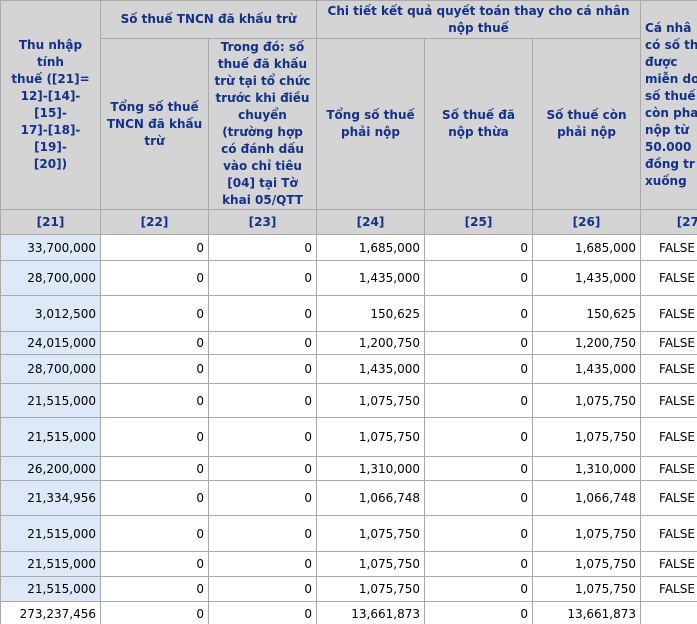 This screenshot has height=624, width=697. I want to click on total-row: 273,237,456 0 0 13,661,873 0 13,661,873, so click(348, 612).